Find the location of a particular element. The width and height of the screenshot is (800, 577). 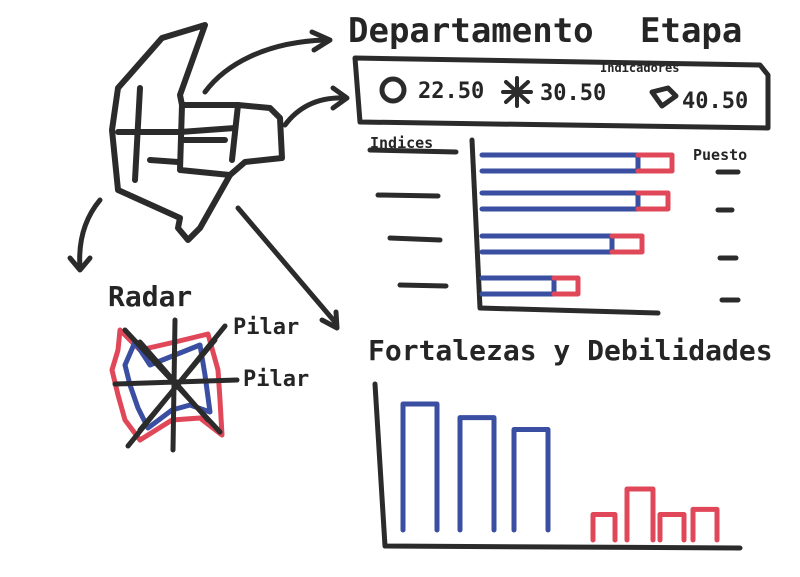

arrow-to-radar is located at coordinates (90, 234).